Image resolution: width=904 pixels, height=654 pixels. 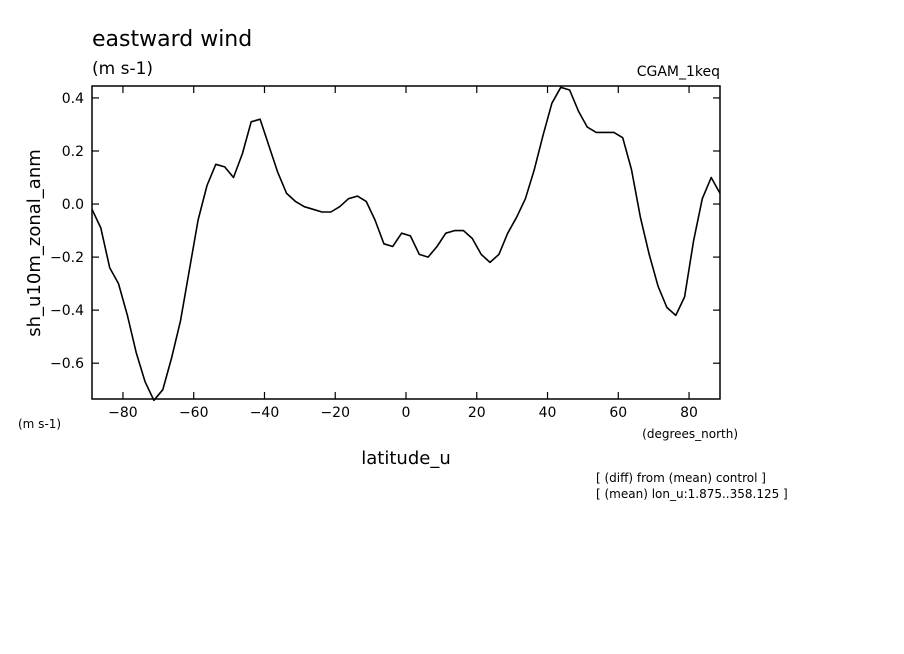 I want to click on y-tick-label: 0.4, so click(x=73, y=99).